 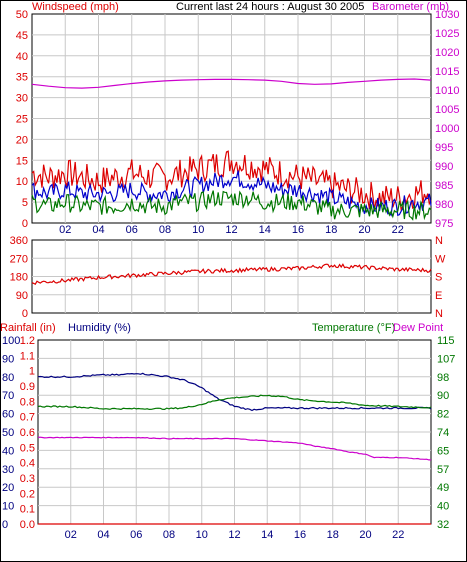 What do you see at coordinates (19, 278) in the screenshot?
I see `direction-tick-label: 180` at bounding box center [19, 278].